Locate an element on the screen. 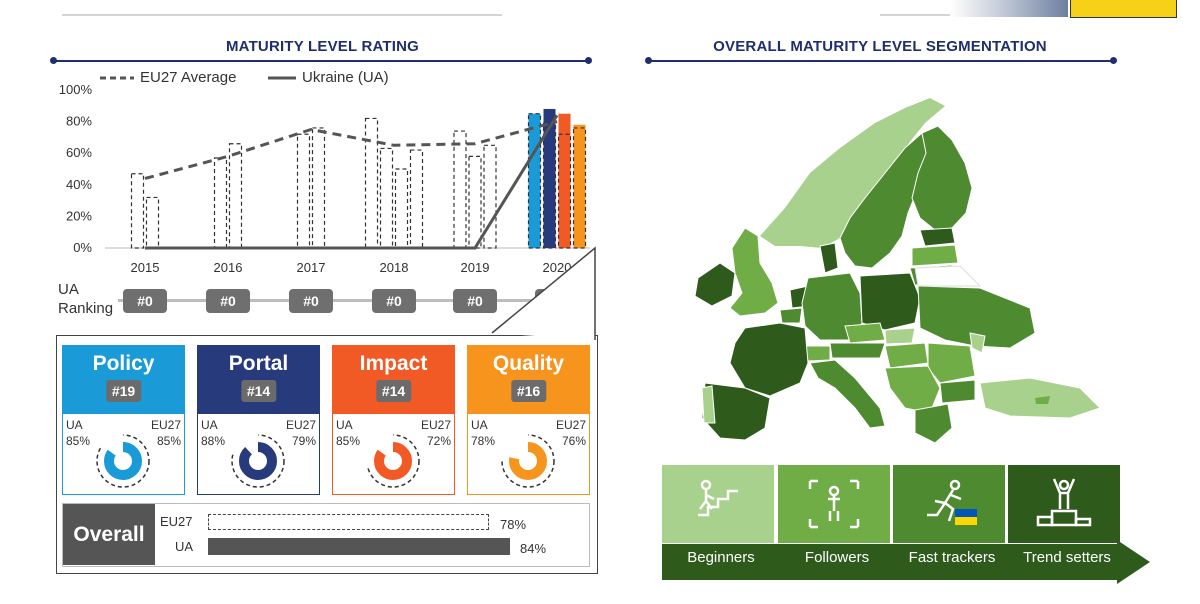 This screenshot has width=1200, height=604. x-tick-label: 2018 is located at coordinates (394, 267).